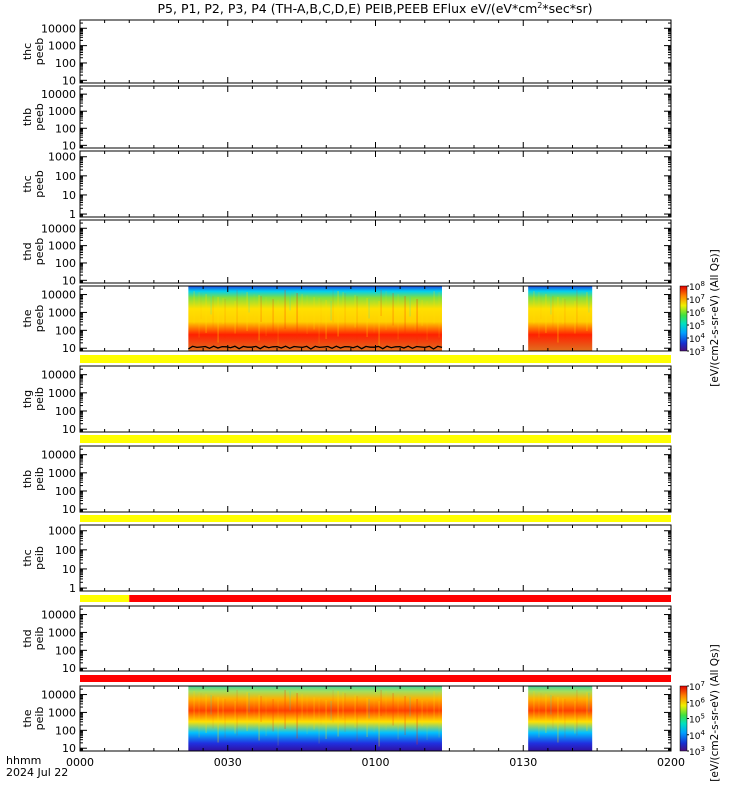 The height and width of the screenshot is (804, 750). Describe the element at coordinates (27, 718) in the screenshot. I see `y-axis-label-probe: the` at that location.